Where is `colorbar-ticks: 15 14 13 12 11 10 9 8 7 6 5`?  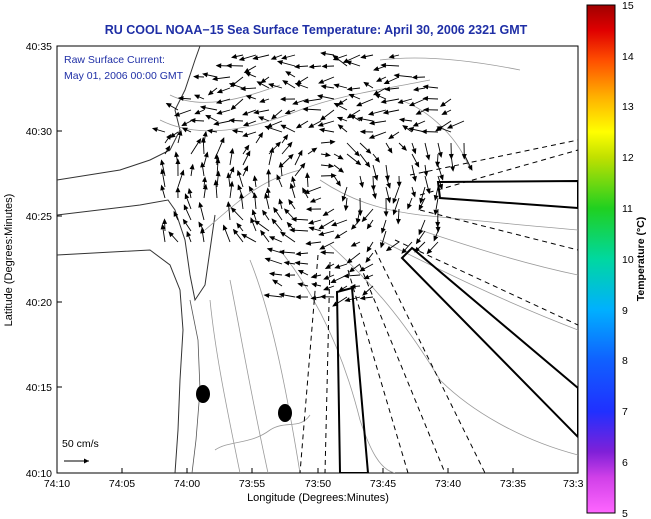
colorbar-ticks: 15 14 13 12 11 10 9 8 7 6 5 is located at coordinates (628, 259).